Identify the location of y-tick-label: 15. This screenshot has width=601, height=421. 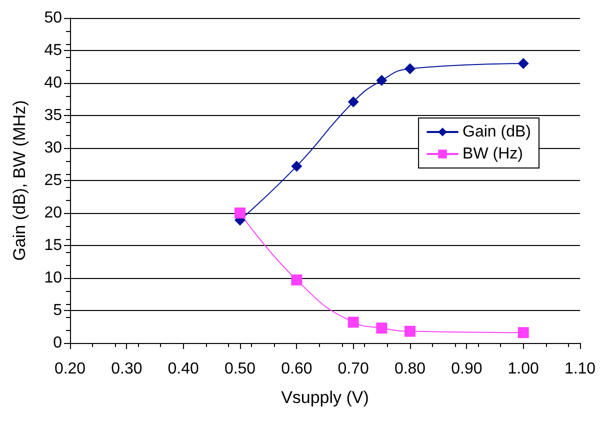
(53, 245).